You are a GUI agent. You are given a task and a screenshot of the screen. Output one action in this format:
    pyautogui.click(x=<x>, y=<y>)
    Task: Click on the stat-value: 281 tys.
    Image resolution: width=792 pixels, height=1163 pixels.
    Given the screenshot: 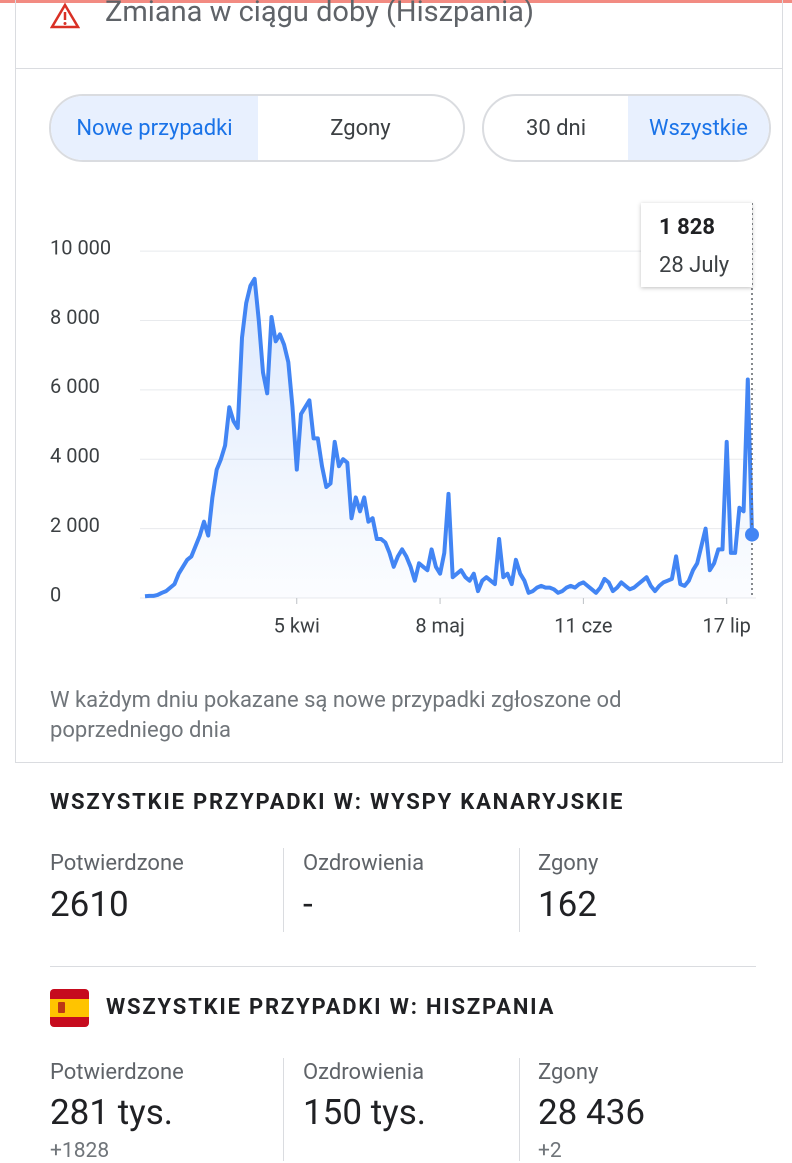 What is the action you would take?
    pyautogui.click(x=111, y=1112)
    